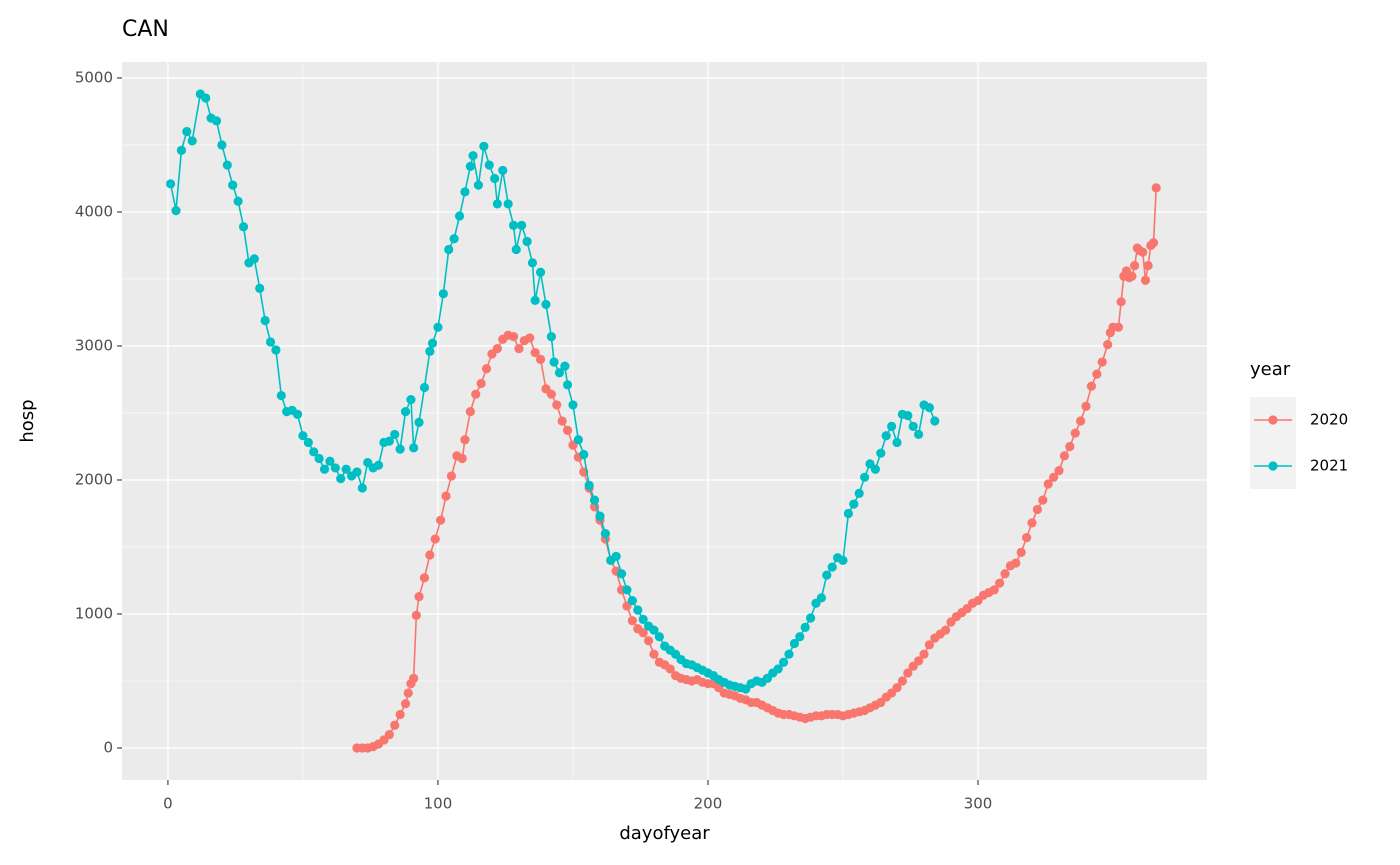 The width and height of the screenshot is (1400, 865). What do you see at coordinates (1329, 466) in the screenshot?
I see `legend-label: 2021` at bounding box center [1329, 466].